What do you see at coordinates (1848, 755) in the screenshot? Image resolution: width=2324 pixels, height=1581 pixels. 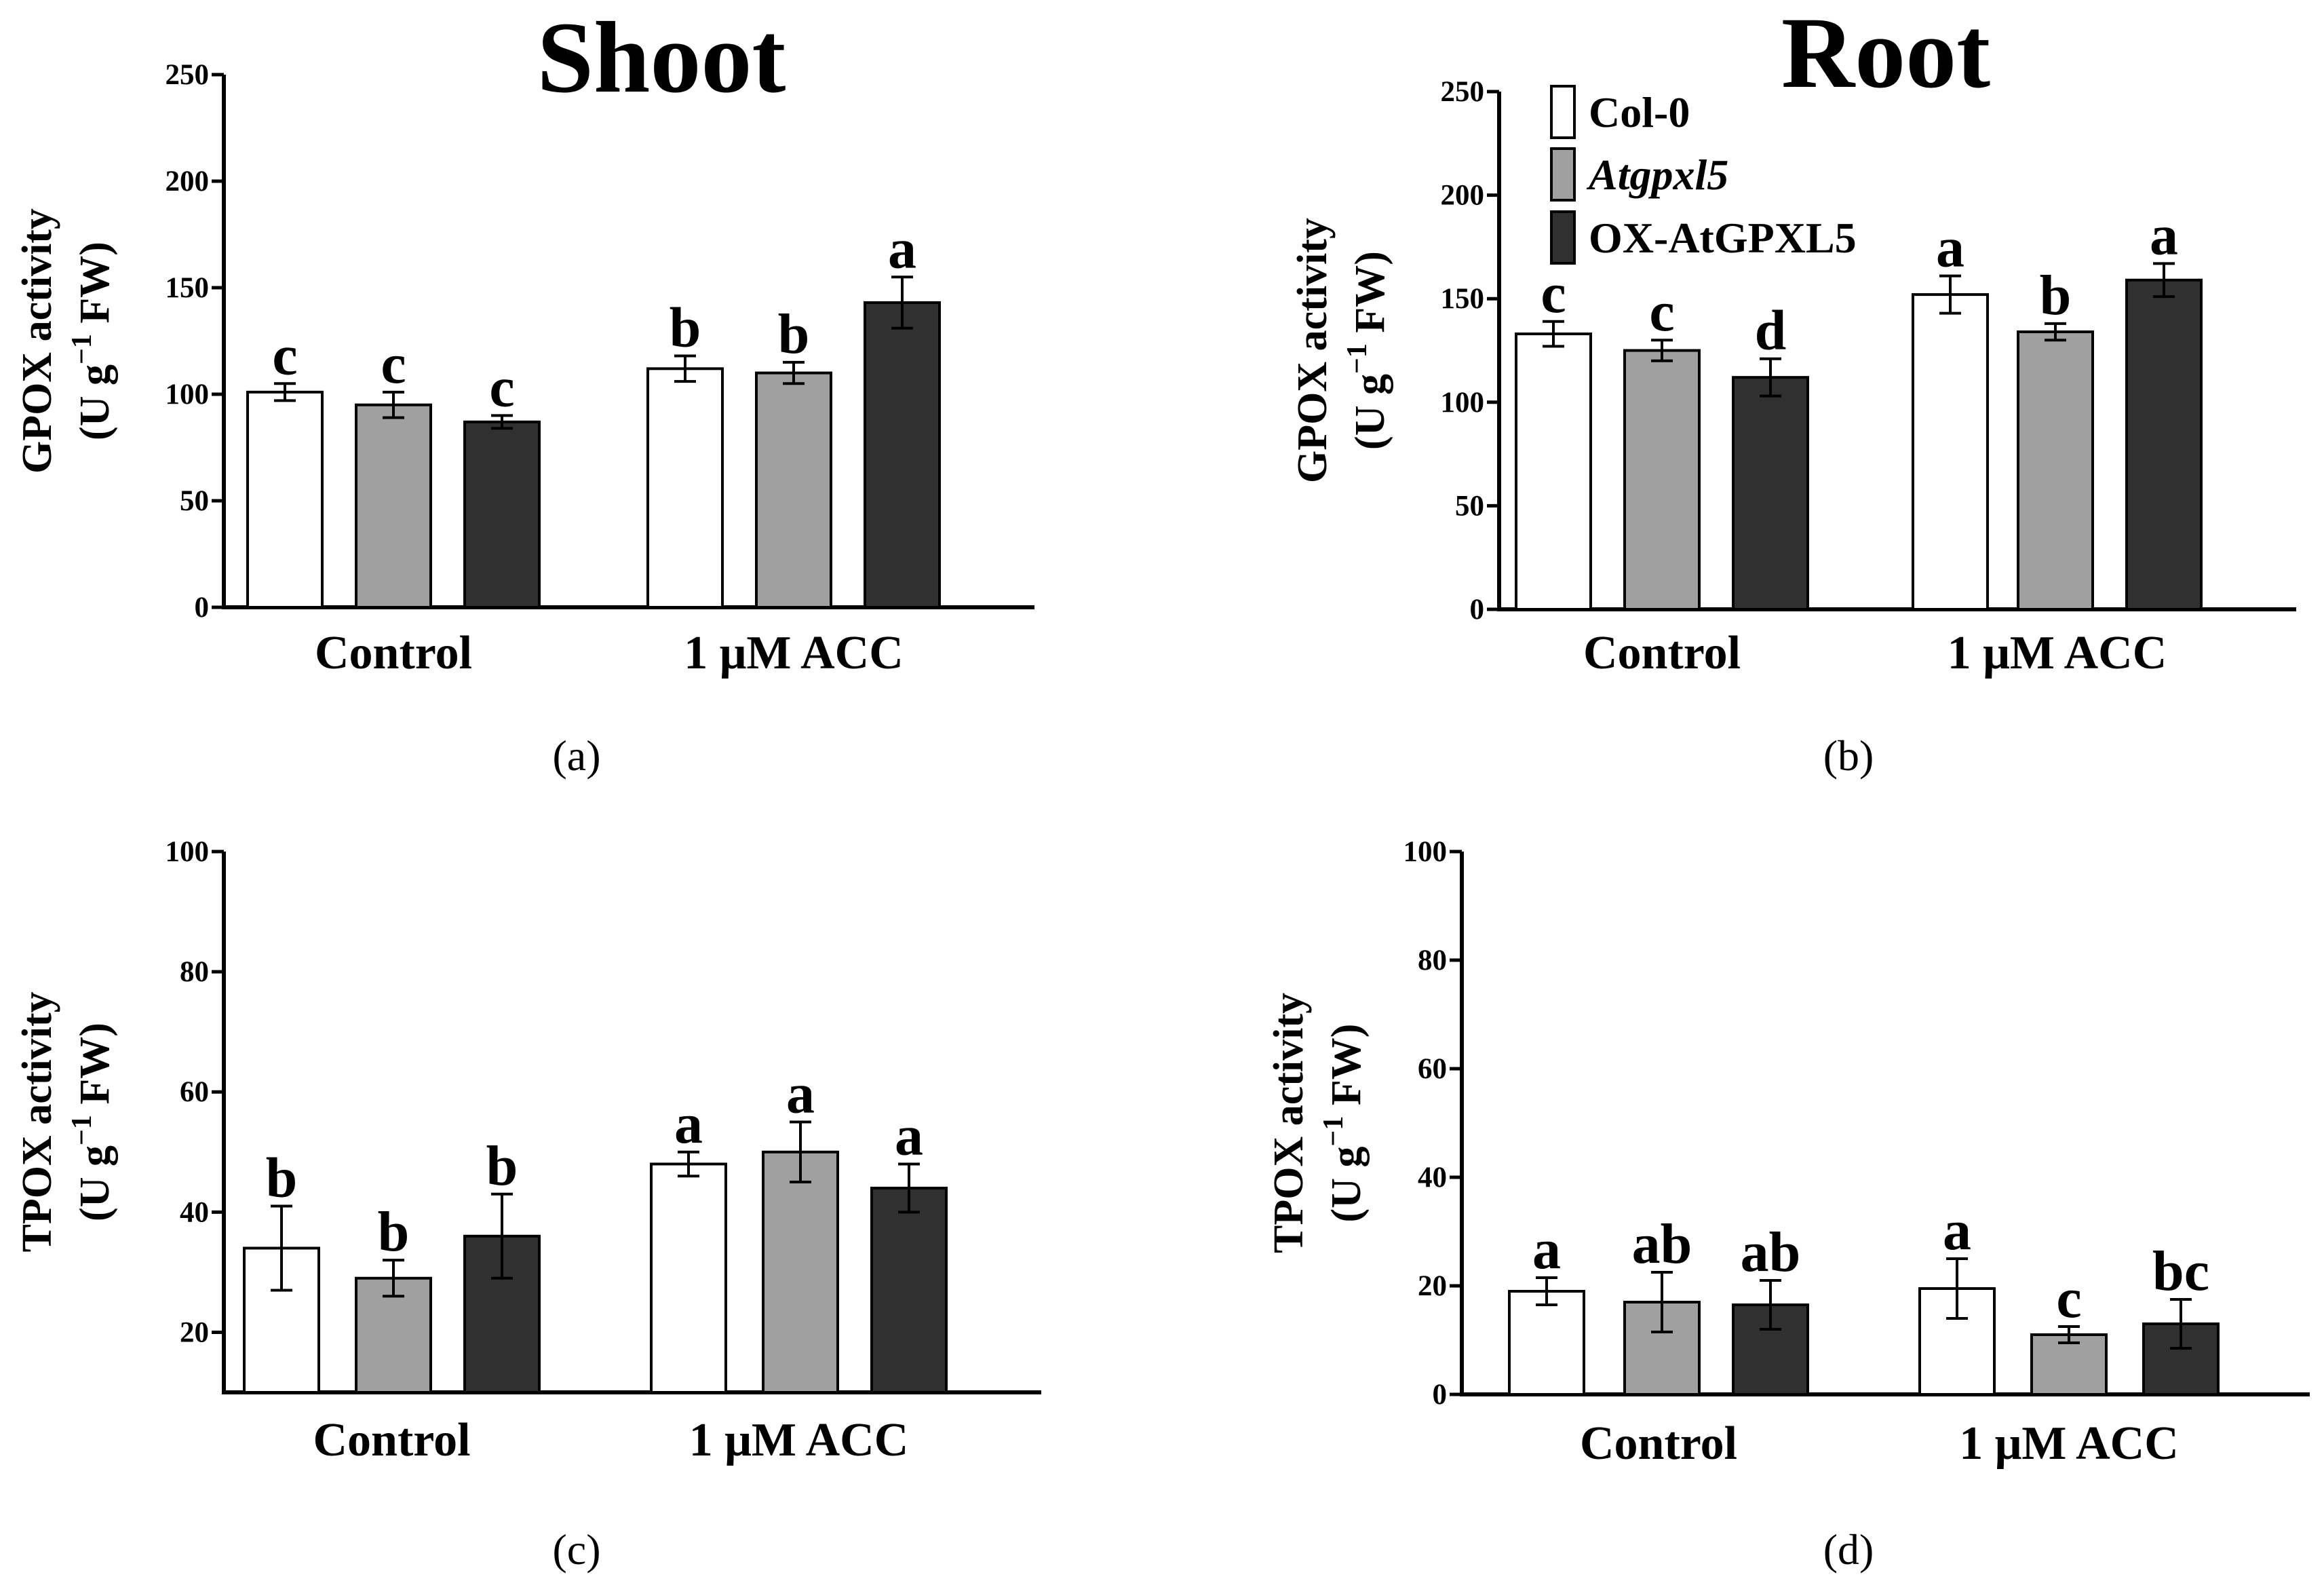 I see `panel-letter: (b)` at bounding box center [1848, 755].